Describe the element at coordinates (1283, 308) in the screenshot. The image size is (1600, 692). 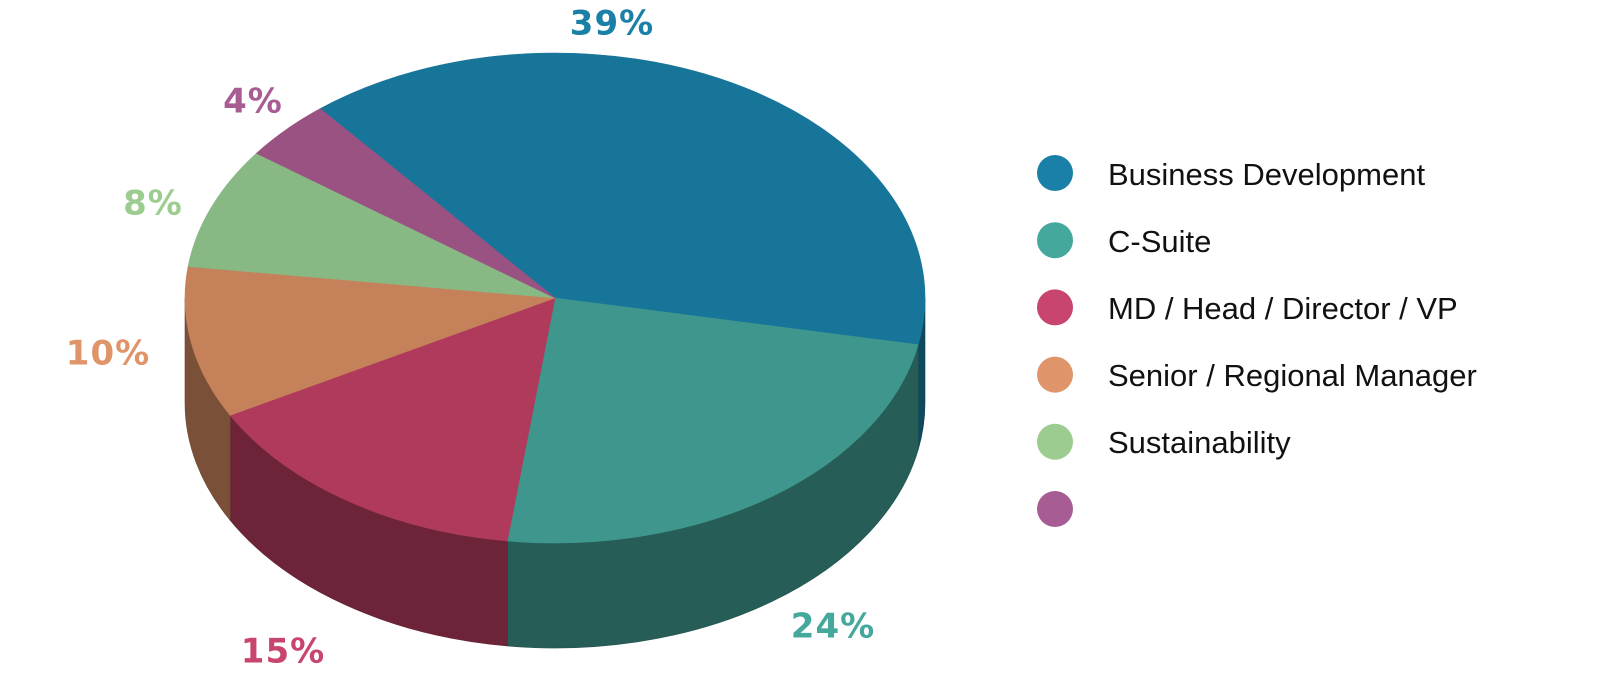
I see `legend-label: MD / Head / Director / VP` at that location.